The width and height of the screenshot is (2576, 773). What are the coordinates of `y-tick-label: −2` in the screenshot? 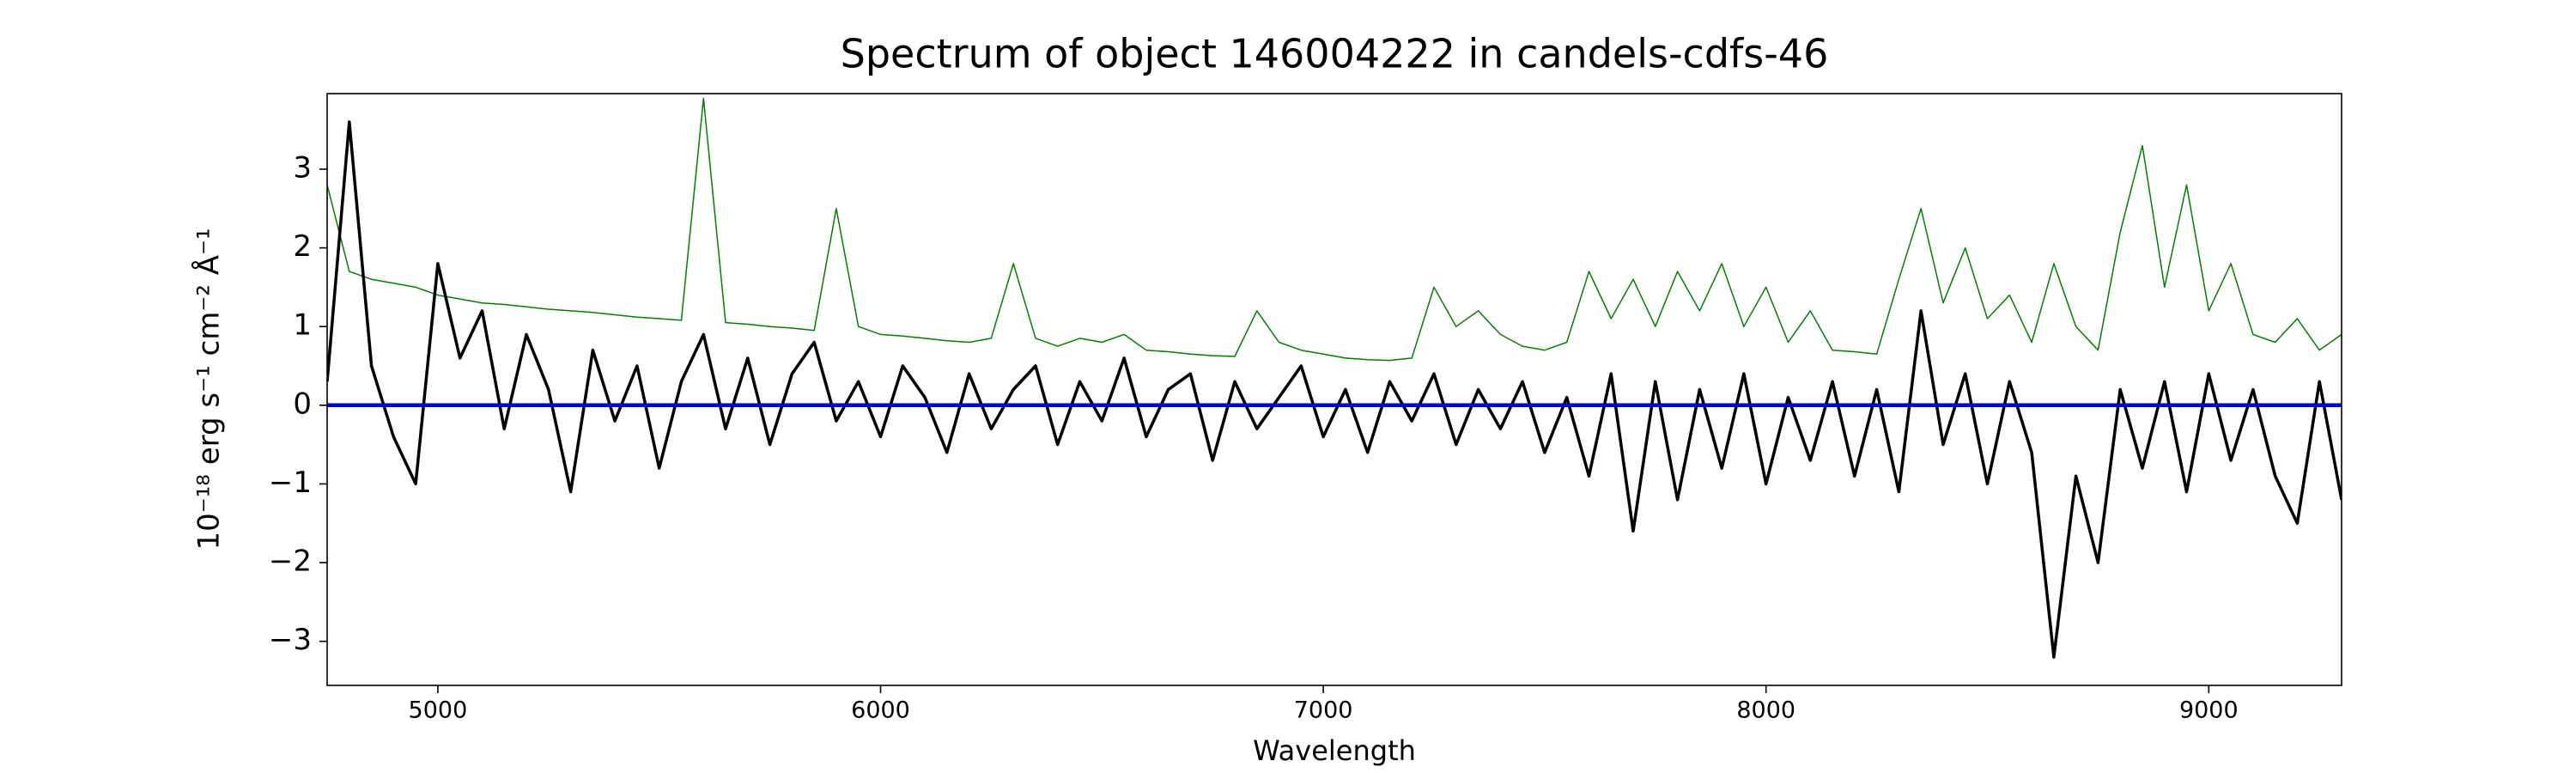 It's located at (291, 562).